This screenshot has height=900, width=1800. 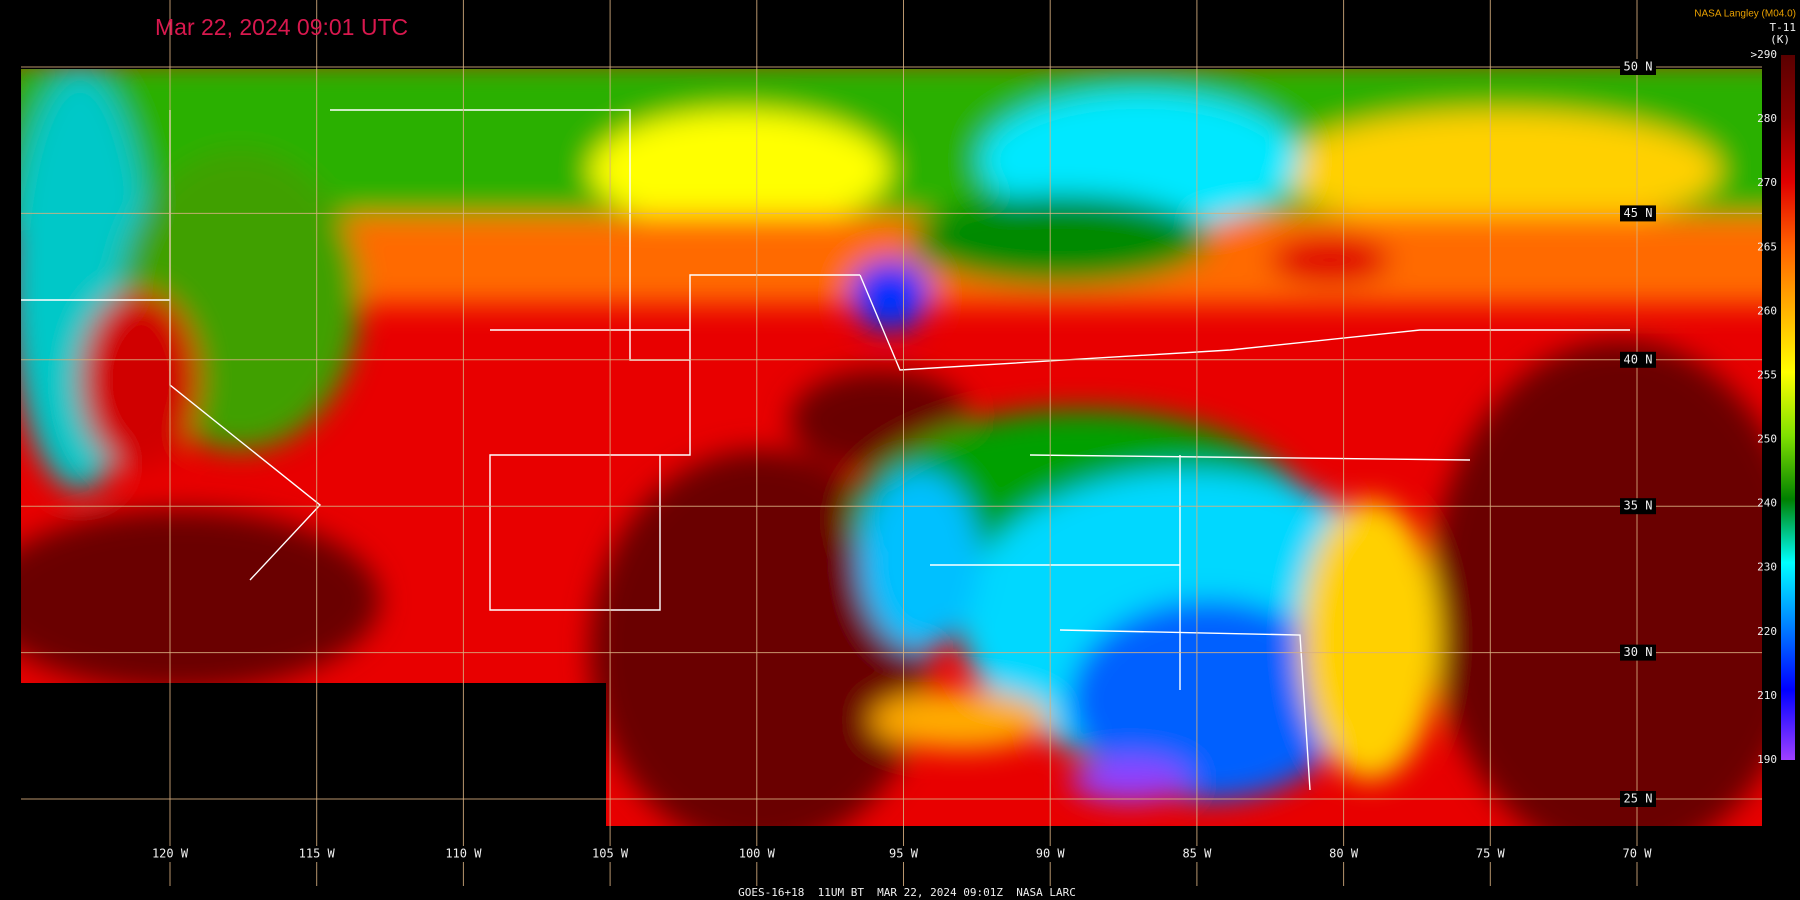 What do you see at coordinates (1767, 631) in the screenshot?
I see `colorbar-label: 220` at bounding box center [1767, 631].